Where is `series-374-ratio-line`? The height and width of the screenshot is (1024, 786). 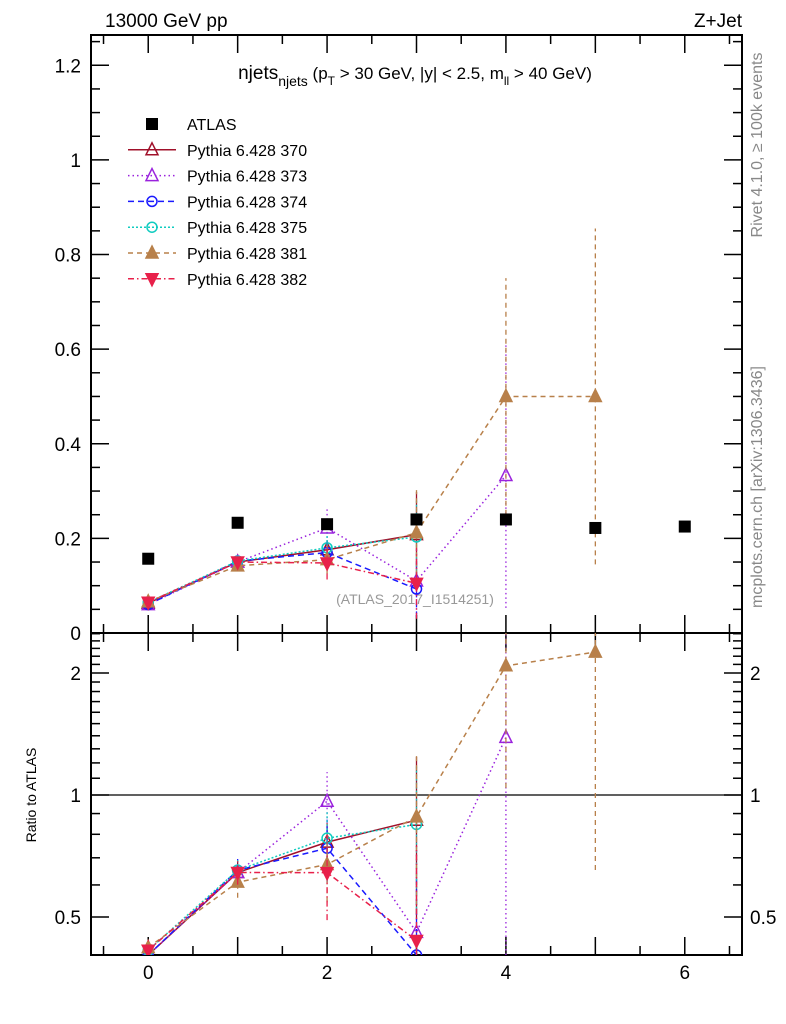 series-374-ratio-line is located at coordinates (282, 901).